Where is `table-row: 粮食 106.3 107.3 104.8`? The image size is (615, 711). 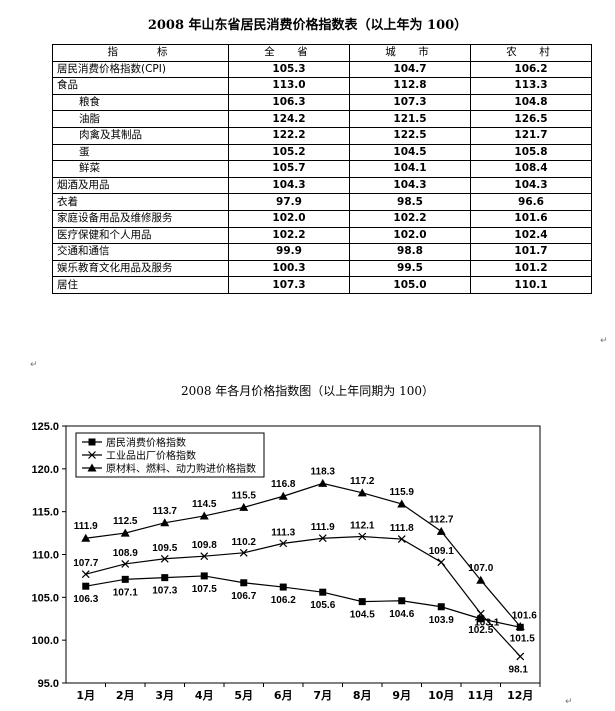 table-row: 粮食 106.3 107.3 104.8 is located at coordinates (322, 102).